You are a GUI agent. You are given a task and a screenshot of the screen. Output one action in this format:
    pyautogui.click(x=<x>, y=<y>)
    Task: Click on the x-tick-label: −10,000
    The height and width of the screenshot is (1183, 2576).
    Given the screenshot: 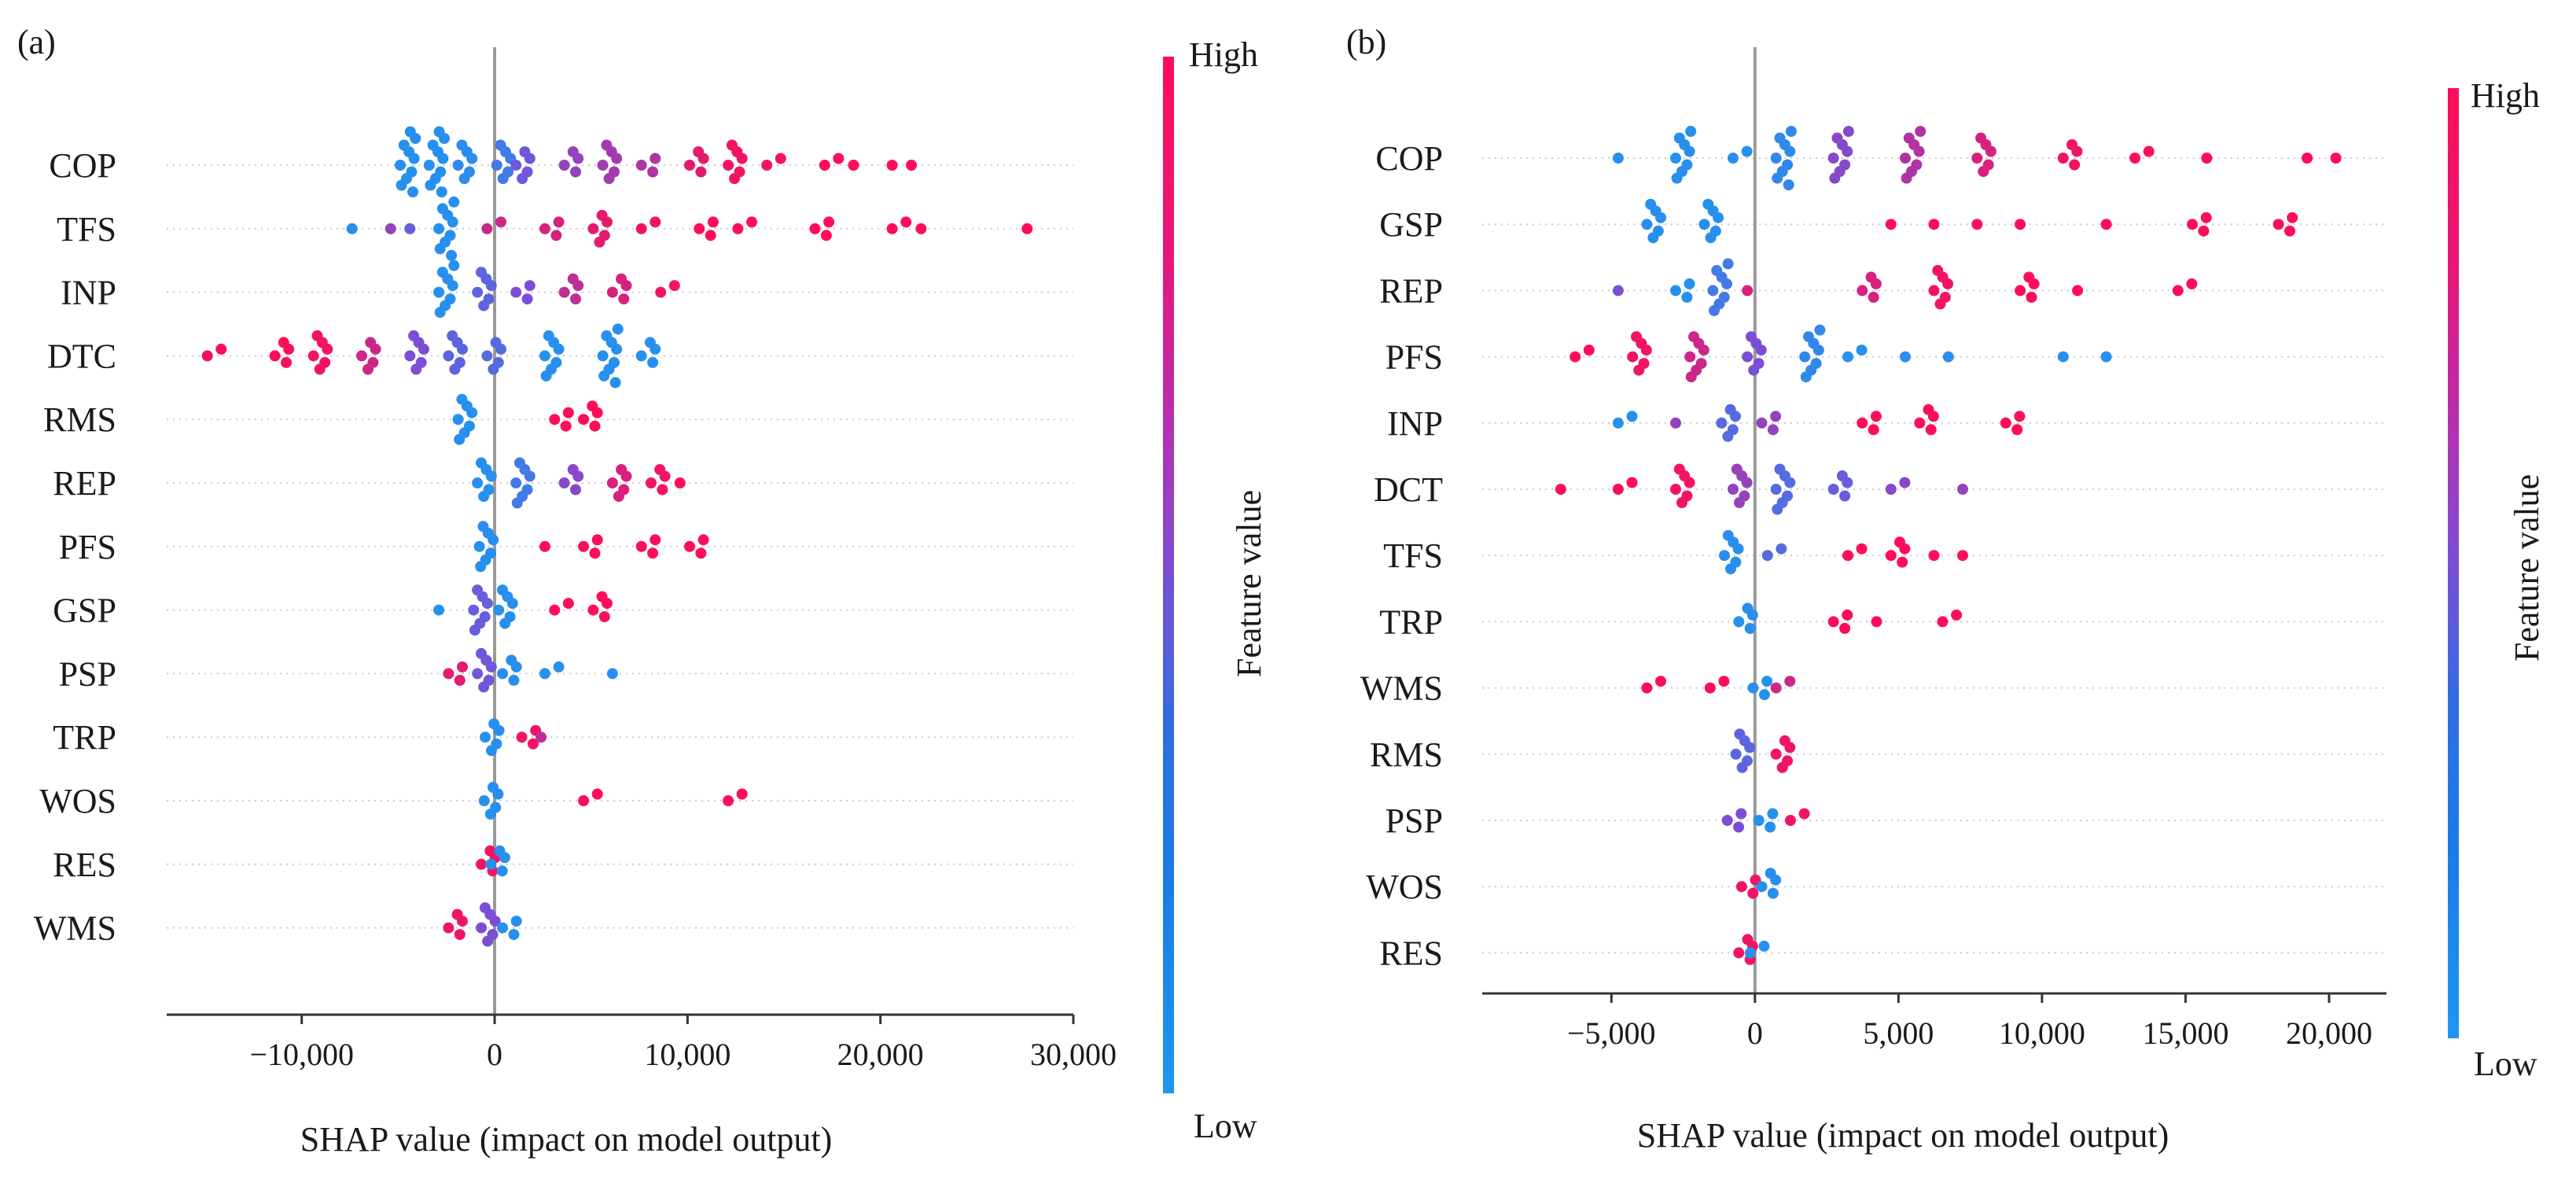 What is the action you would take?
    pyautogui.click(x=301, y=1054)
    